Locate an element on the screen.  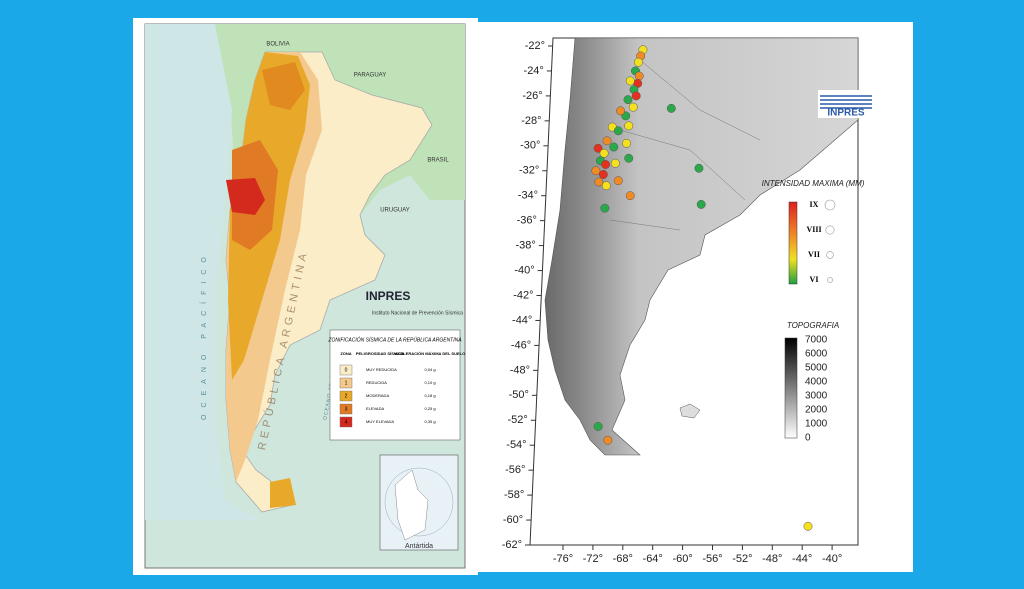
lat-tick-label: -24° is located at coordinates (534, 71).